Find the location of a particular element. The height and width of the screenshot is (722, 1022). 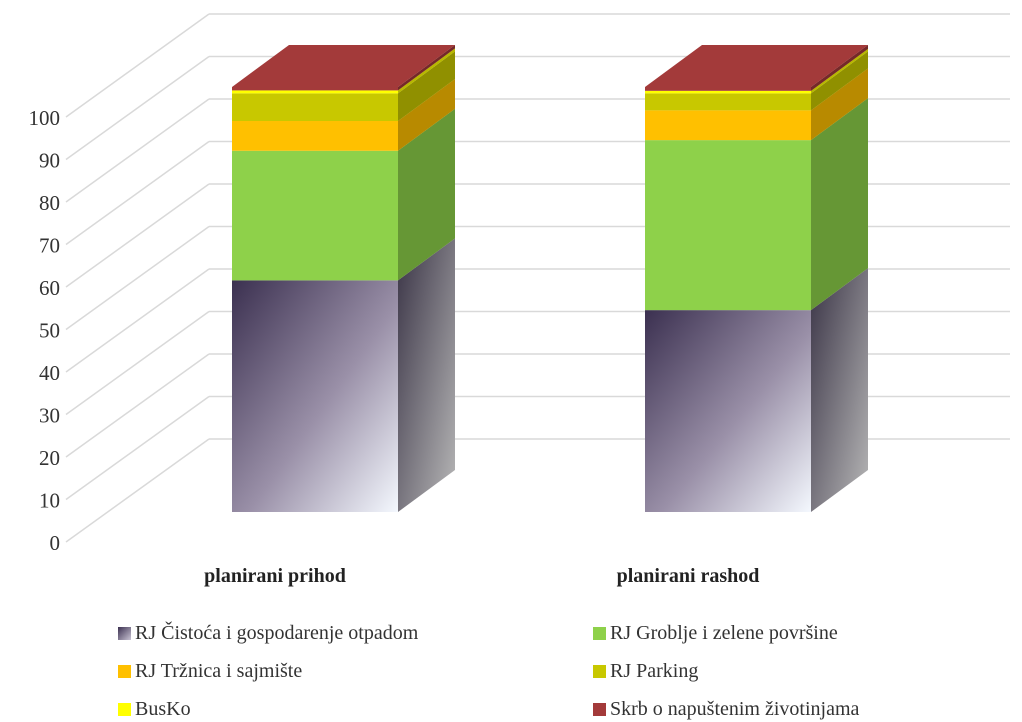

y-axis: 0 10 20 30 40 50 60 70 80 90 100 is located at coordinates (45, 330).